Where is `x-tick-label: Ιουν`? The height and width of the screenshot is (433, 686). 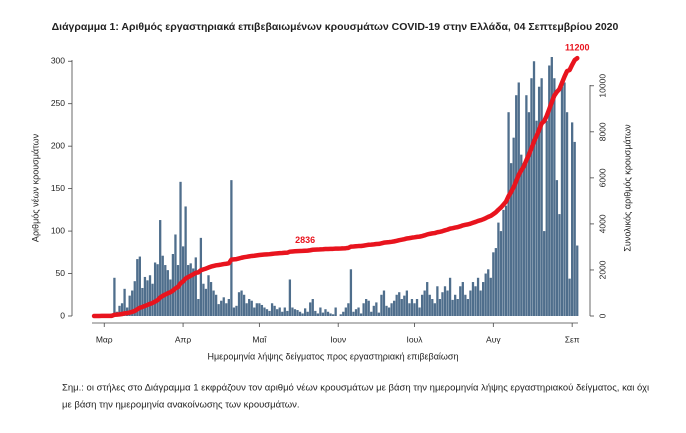
x-tick-label: Ιουν is located at coordinates (338, 339).